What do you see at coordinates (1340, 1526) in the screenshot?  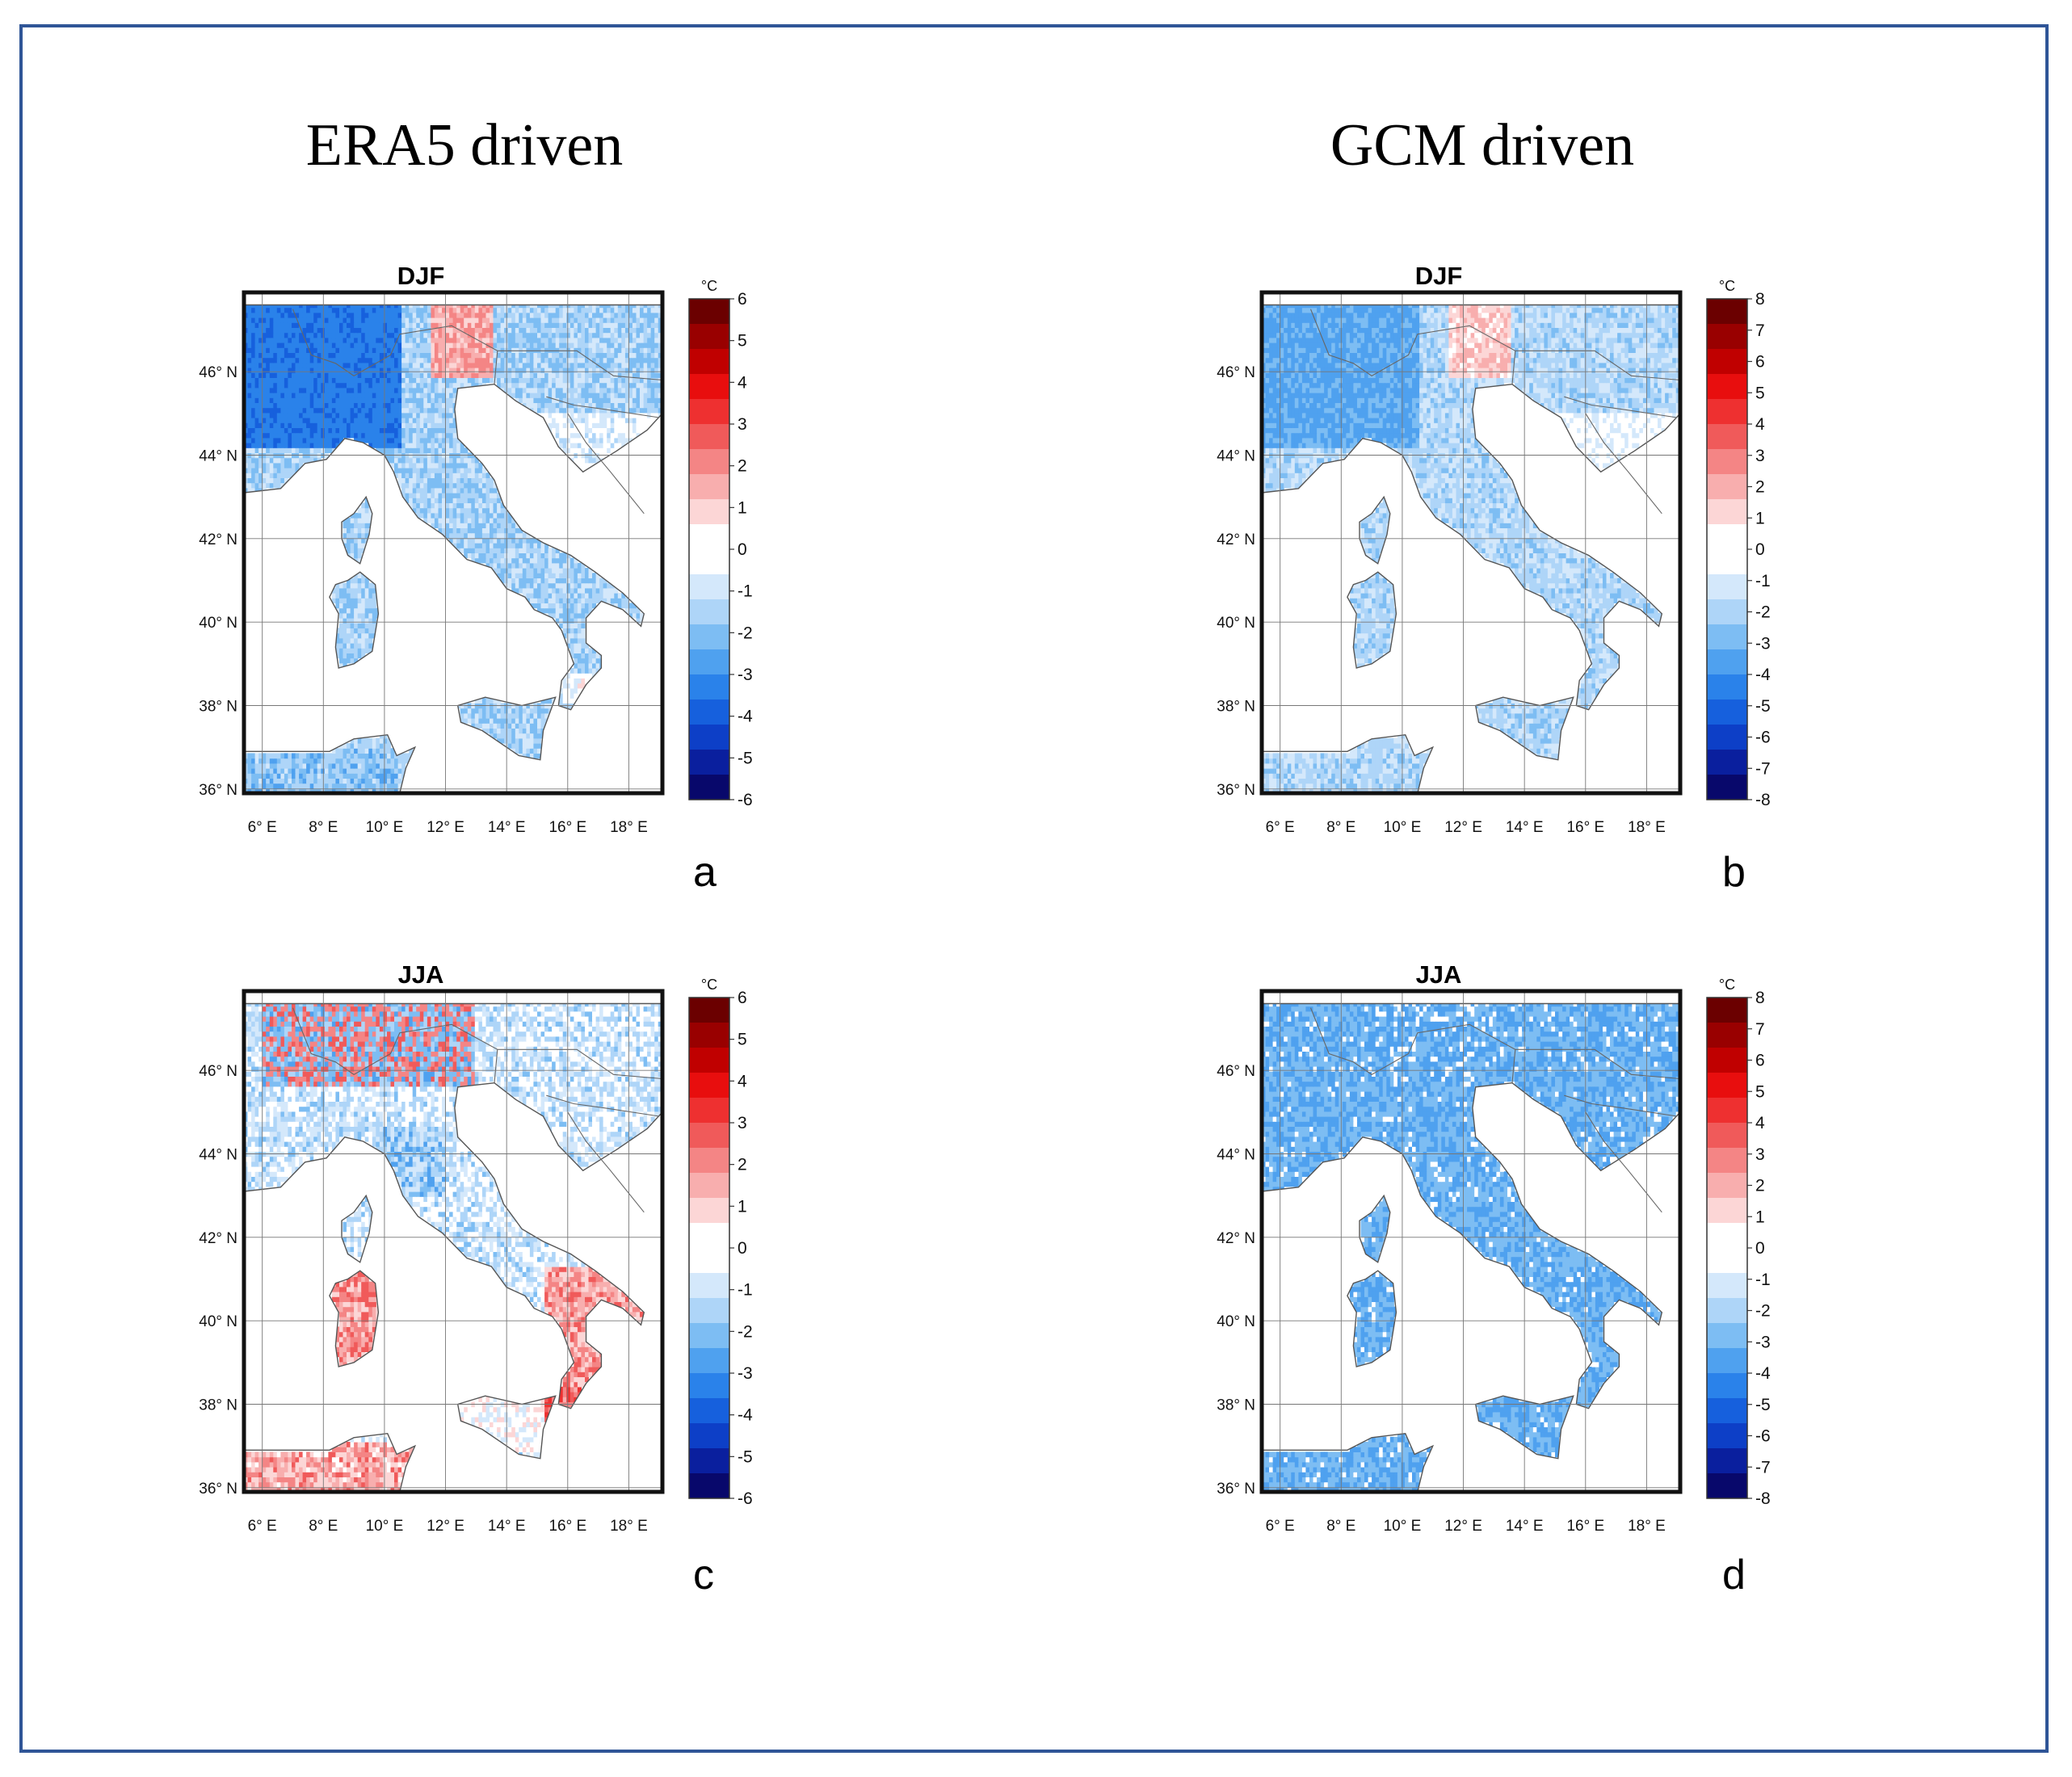 I see `lon-tick-label: 8° E` at bounding box center [1340, 1526].